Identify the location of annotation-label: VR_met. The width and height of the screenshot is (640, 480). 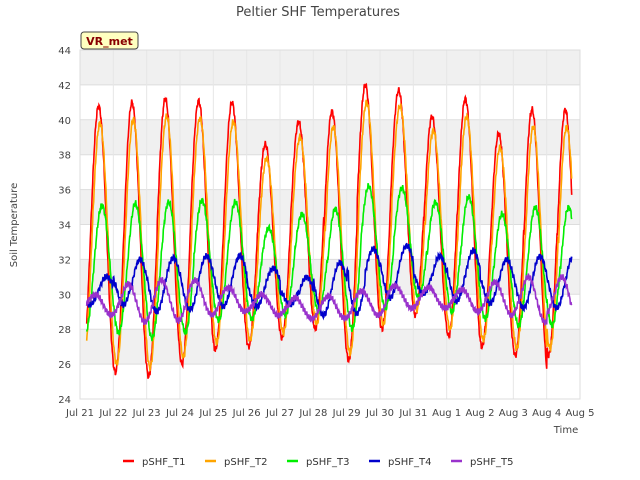
(109, 41).